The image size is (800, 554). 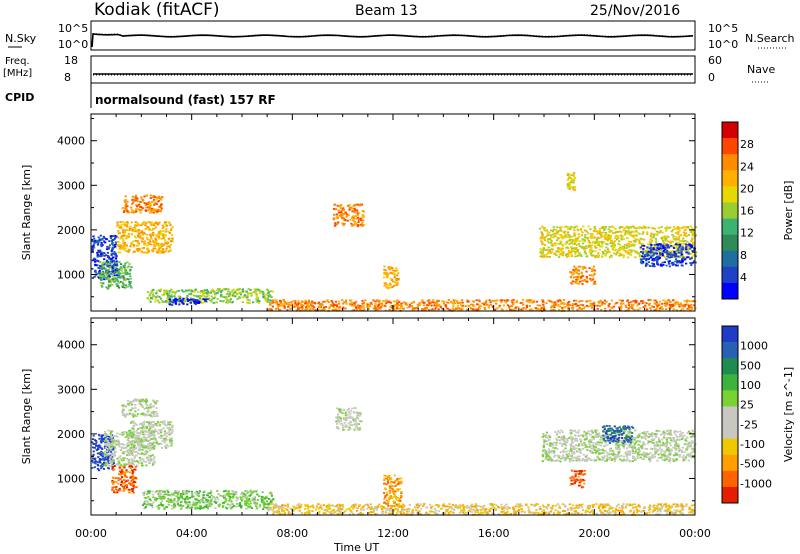 What do you see at coordinates (788, 211) in the screenshot?
I see `colorbar-label: Power [dB]` at bounding box center [788, 211].